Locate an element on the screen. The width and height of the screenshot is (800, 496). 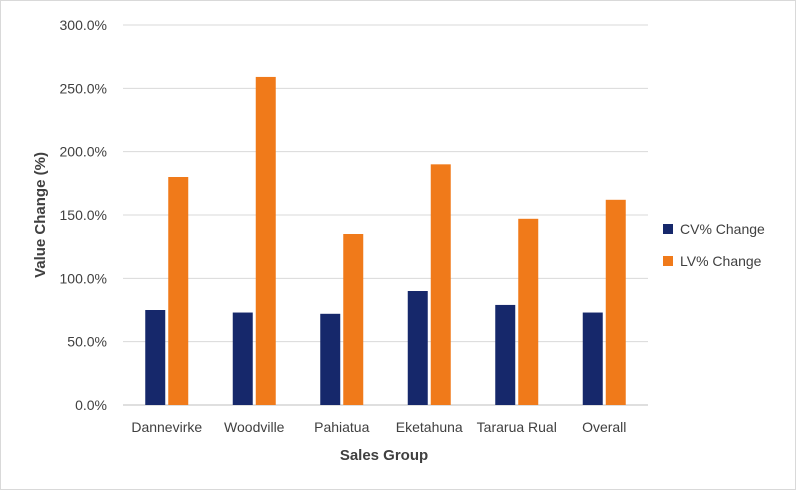
legend: CV% Change LV% Change is located at coordinates (714, 245).